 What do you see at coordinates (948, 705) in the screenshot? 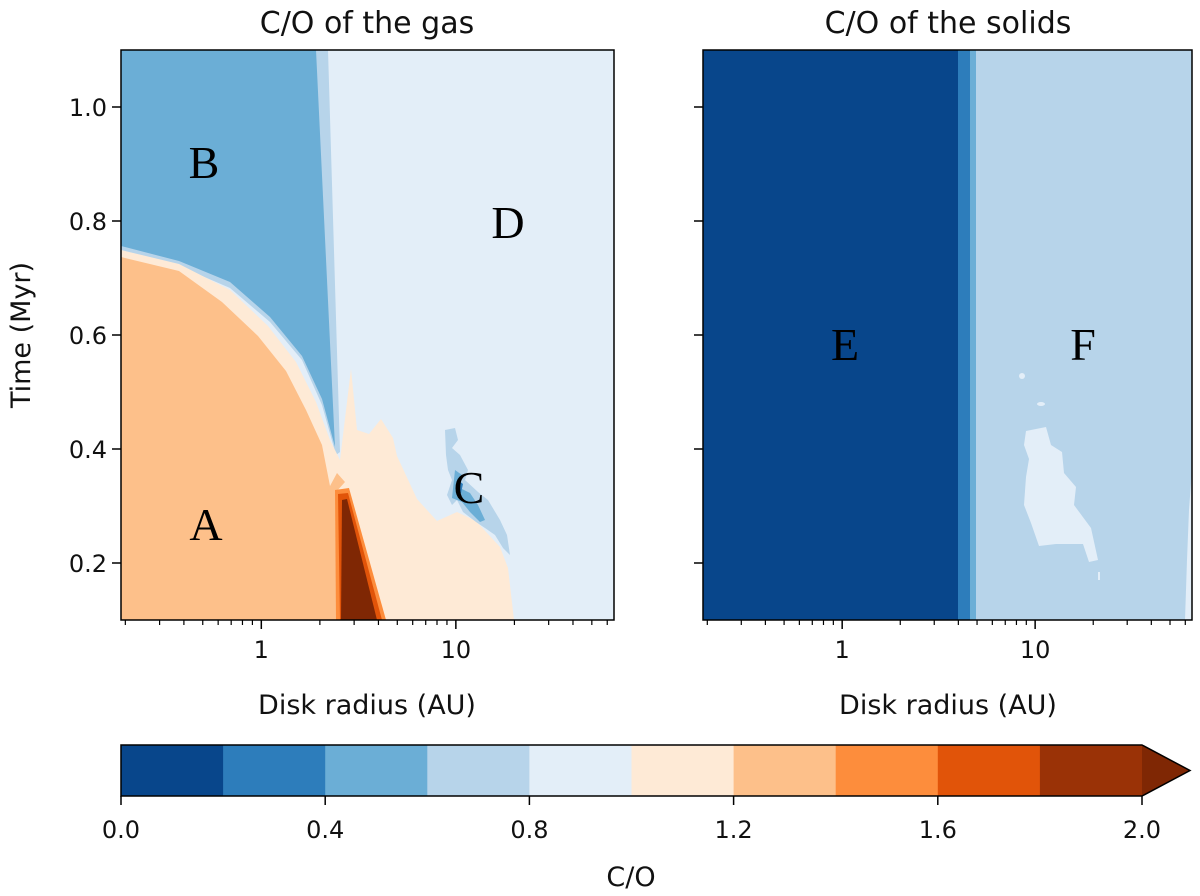
I see `solids-x-axis-label: Disk radius (AU)` at bounding box center [948, 705].